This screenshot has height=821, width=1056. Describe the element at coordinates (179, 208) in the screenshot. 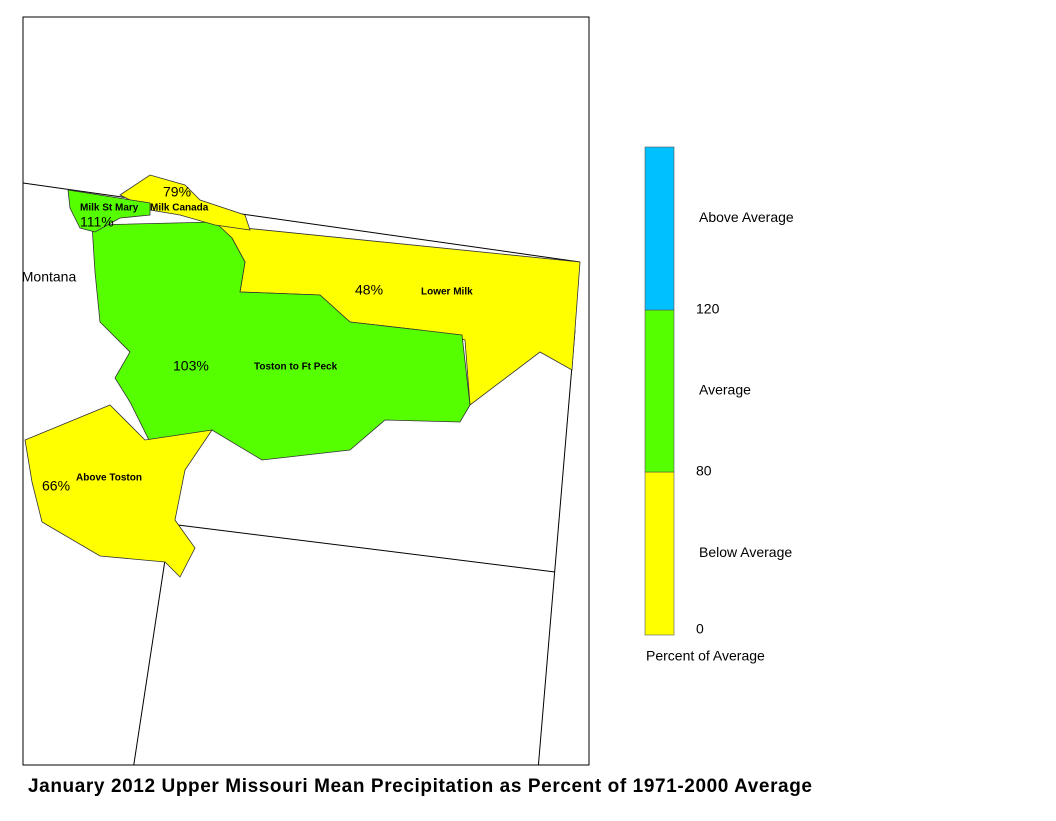

I see `basin-name: Milk Canada` at that location.